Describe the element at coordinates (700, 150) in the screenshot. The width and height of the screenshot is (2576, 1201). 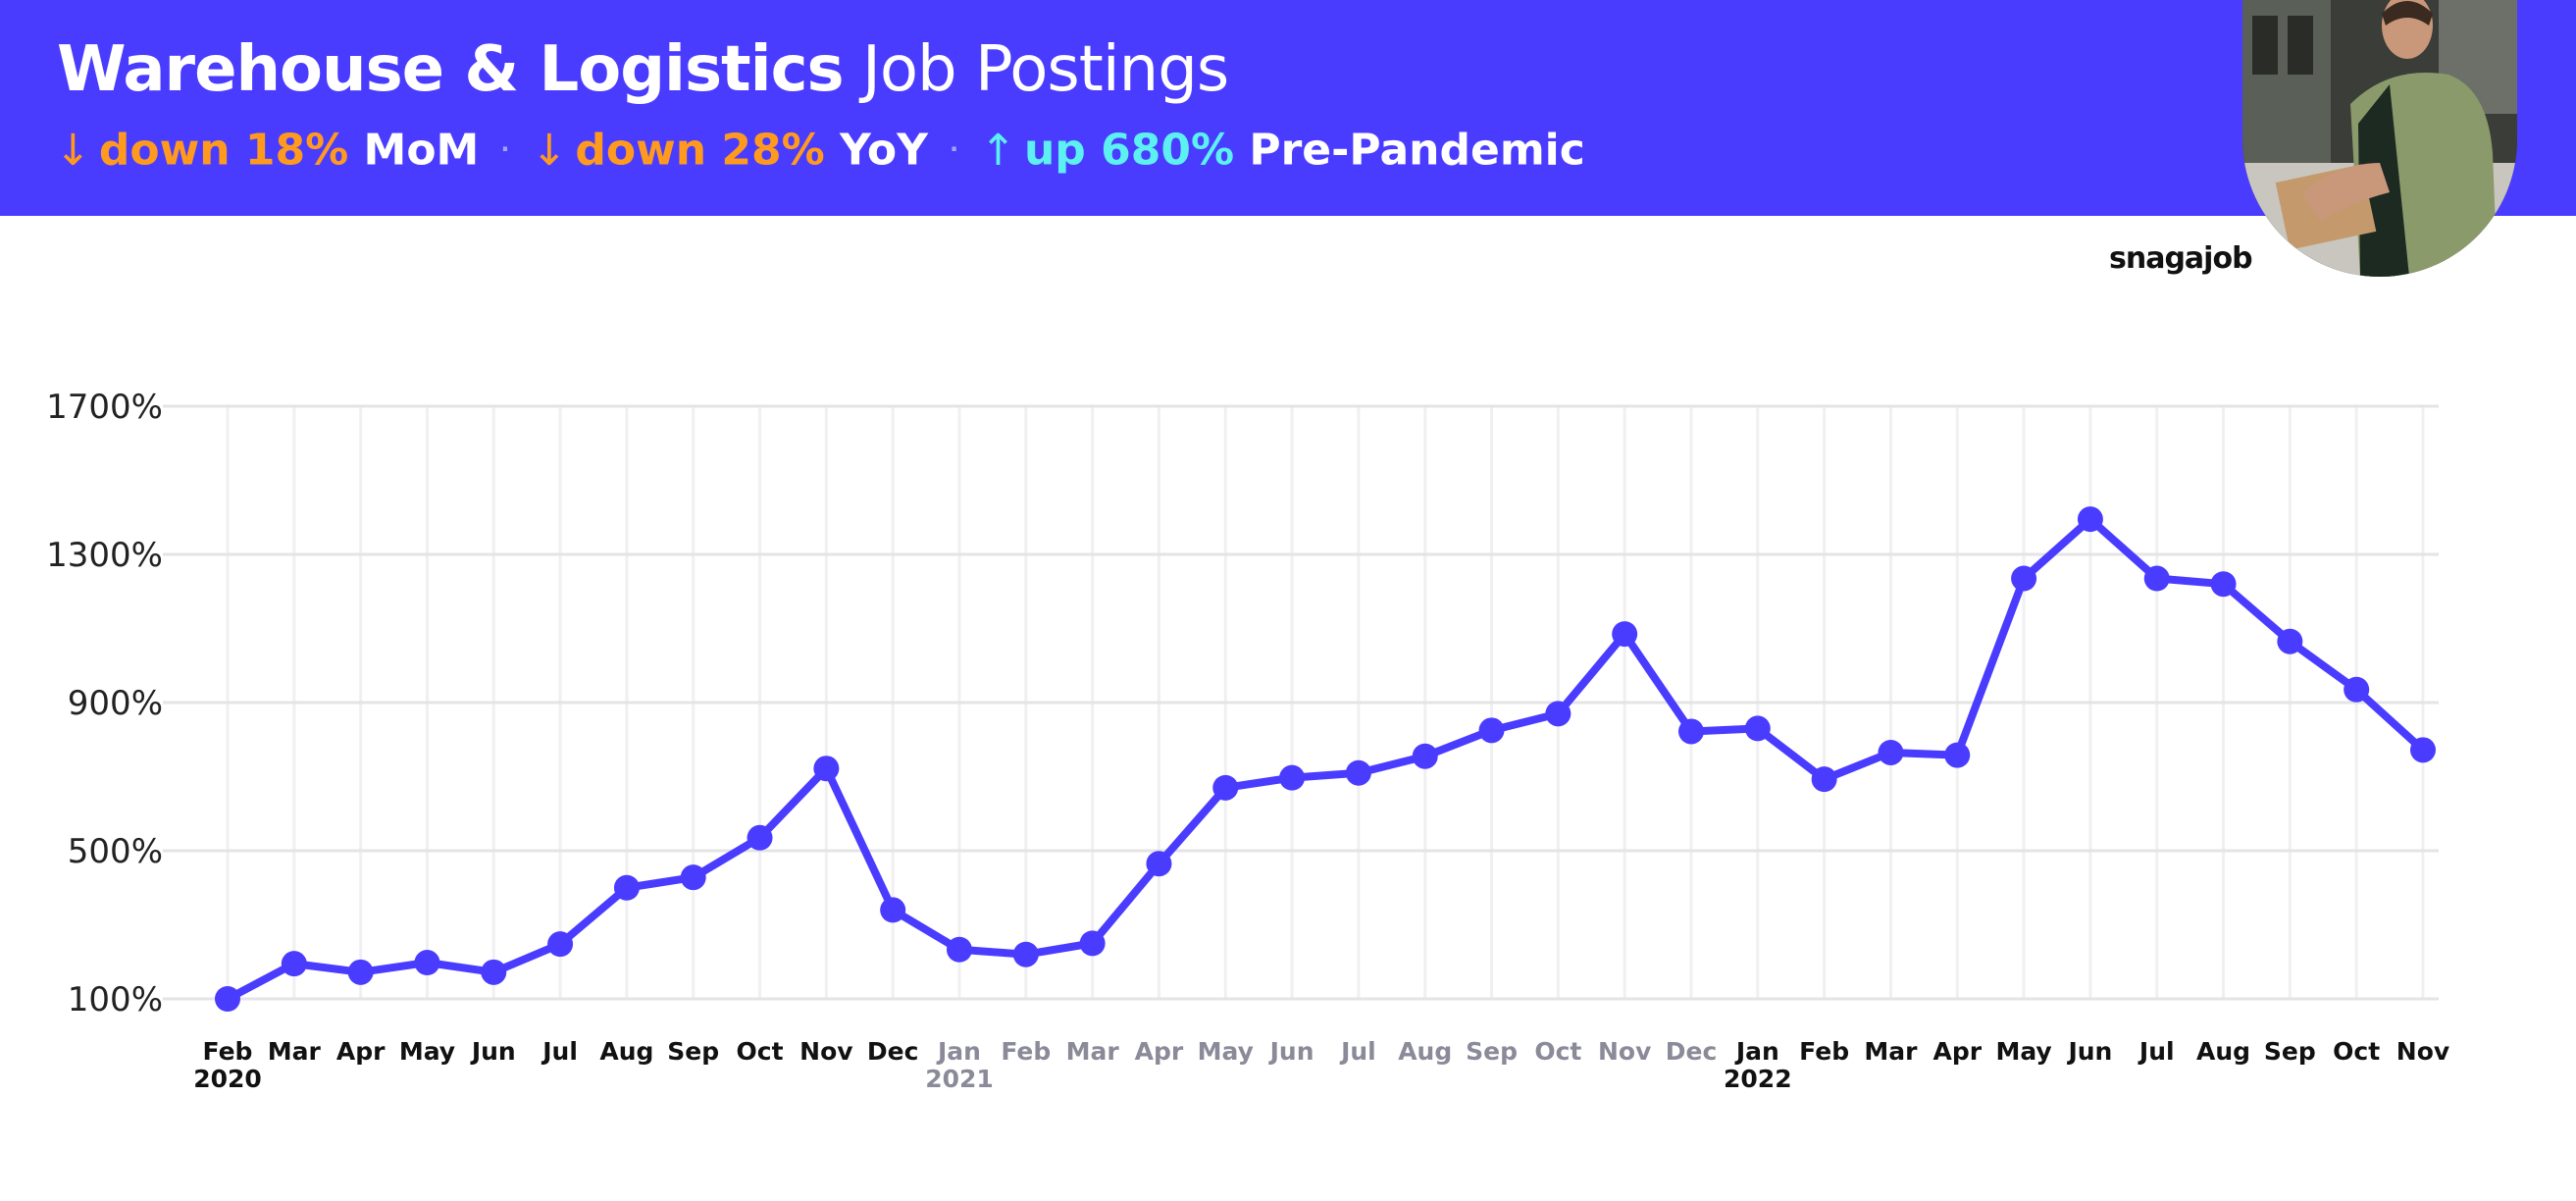
I see `stat-yoy-value: down 28%` at that location.